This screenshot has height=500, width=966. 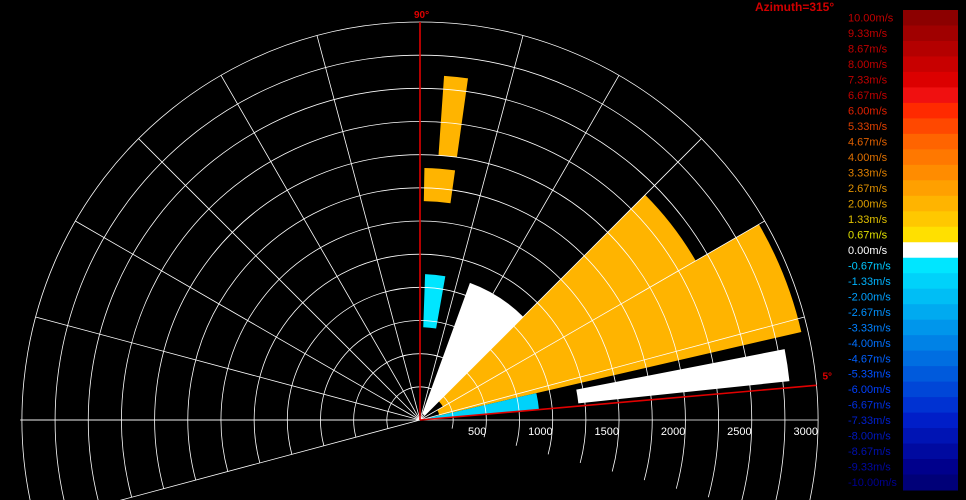 I want to click on range-tick-500: 500, so click(x=477, y=432).